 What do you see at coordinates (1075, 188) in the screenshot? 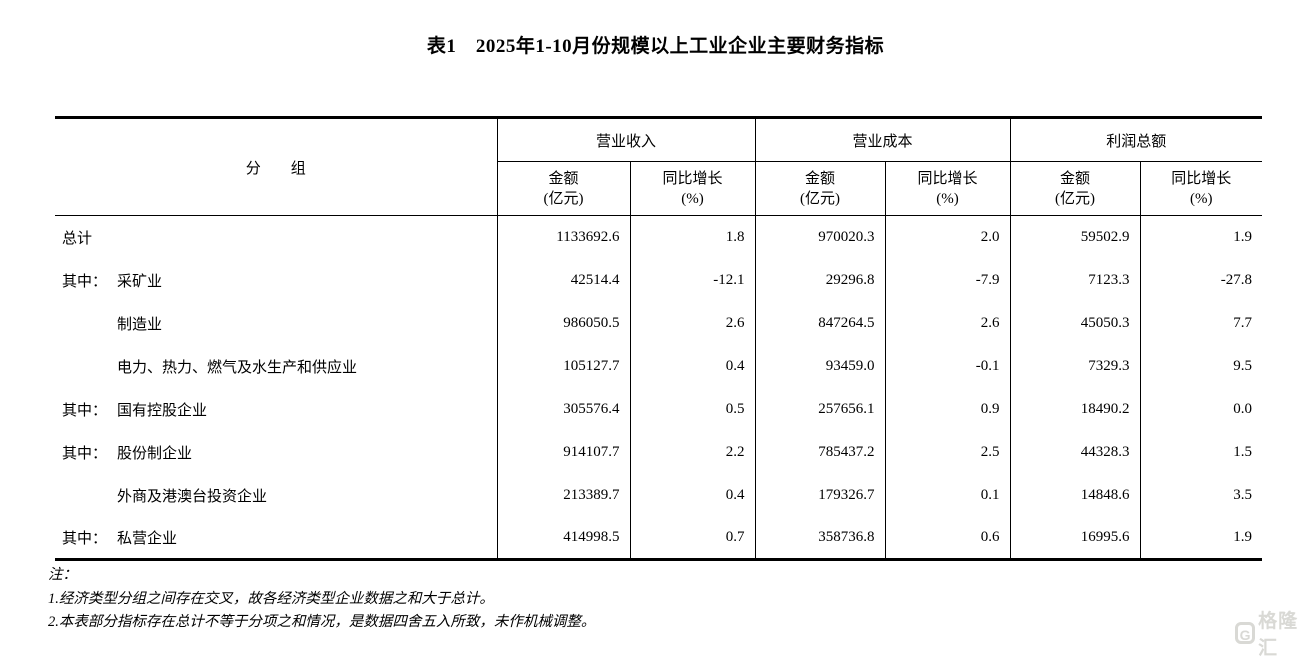
I see `column-header-profit-amount: 金额 (亿元)` at bounding box center [1075, 188].